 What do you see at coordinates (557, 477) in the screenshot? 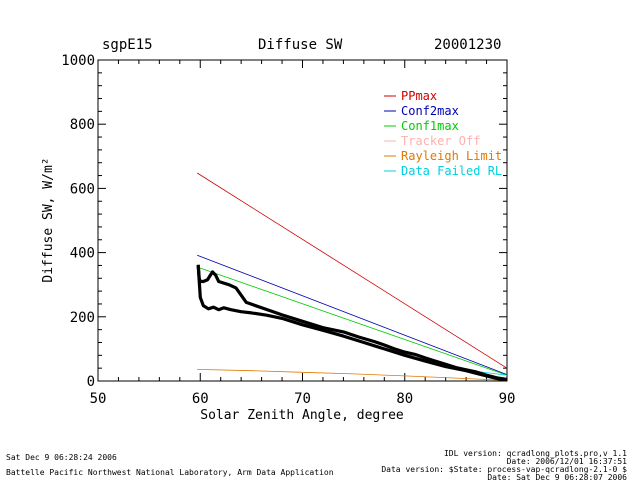
I see `footer-data-date: Date: Sat Dec 9 06:28:07 2006` at bounding box center [557, 477].